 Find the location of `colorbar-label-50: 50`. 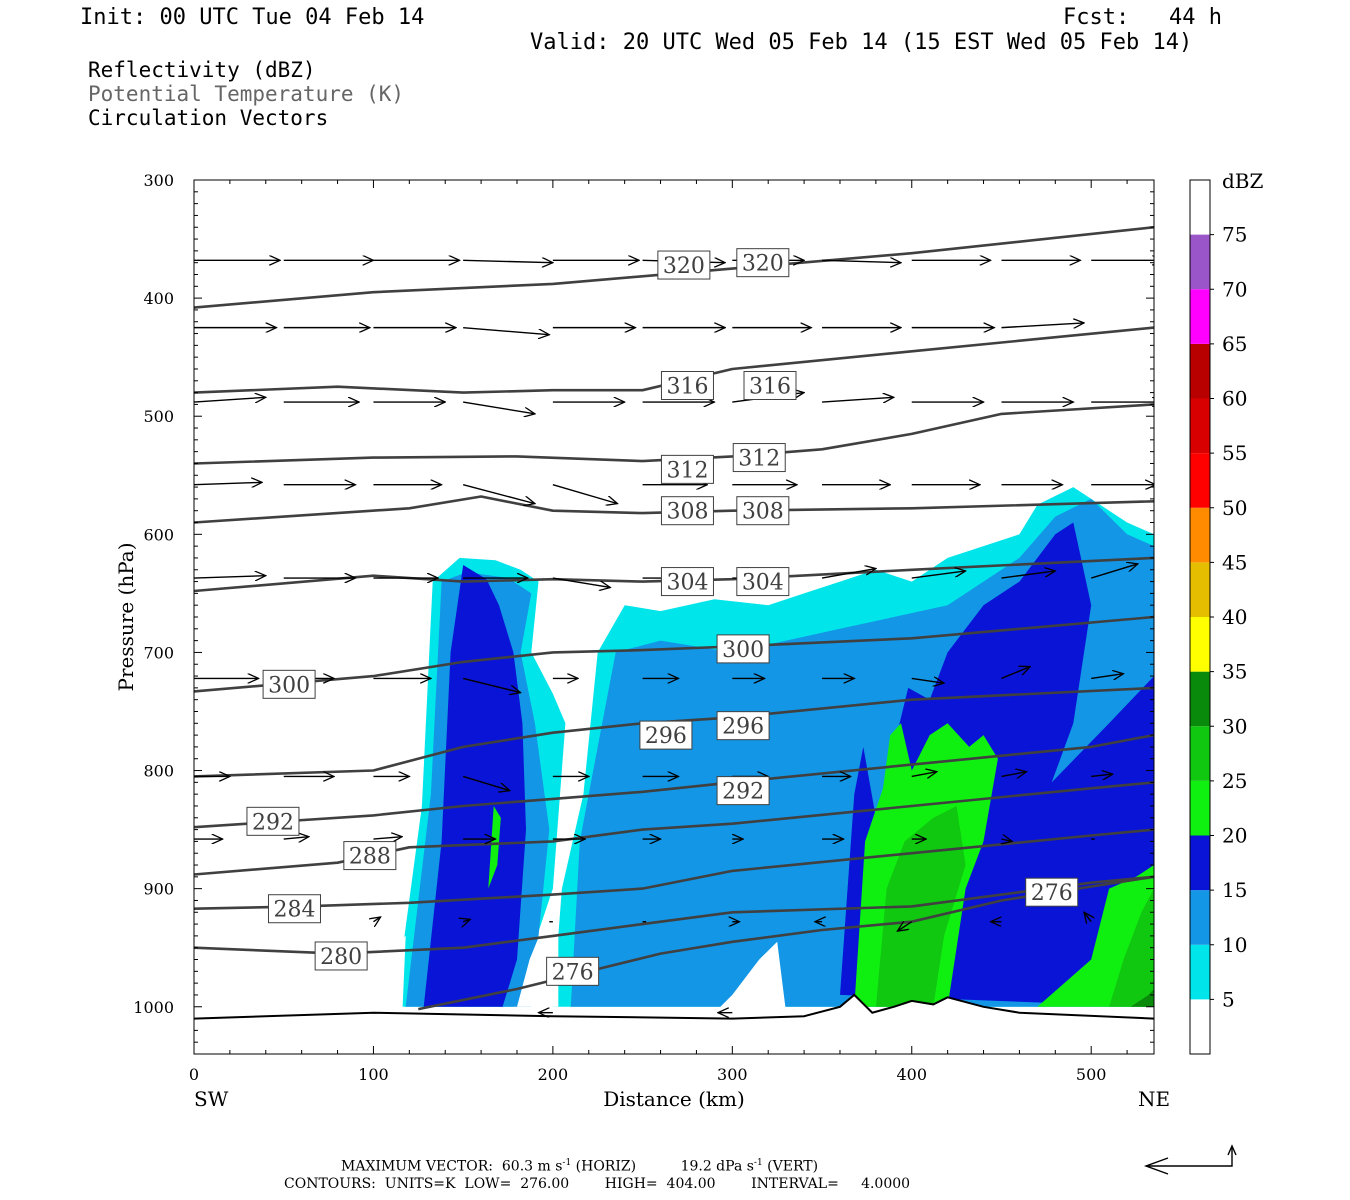

colorbar-label-50: 50 is located at coordinates (1234, 508).